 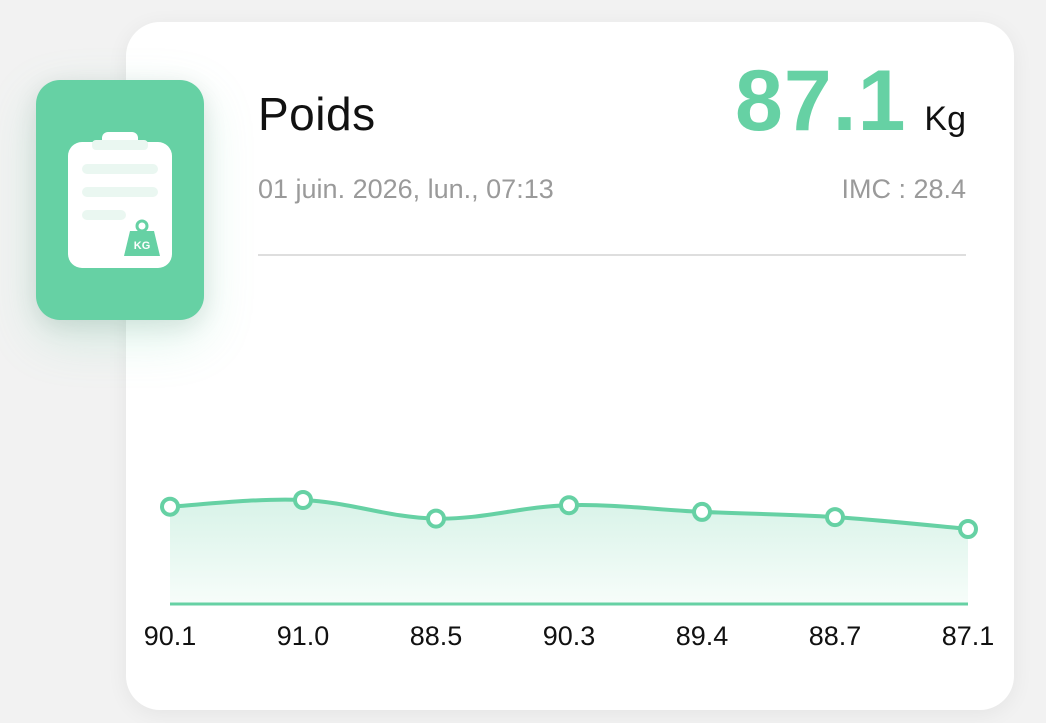 I want to click on divider, so click(x=612, y=255).